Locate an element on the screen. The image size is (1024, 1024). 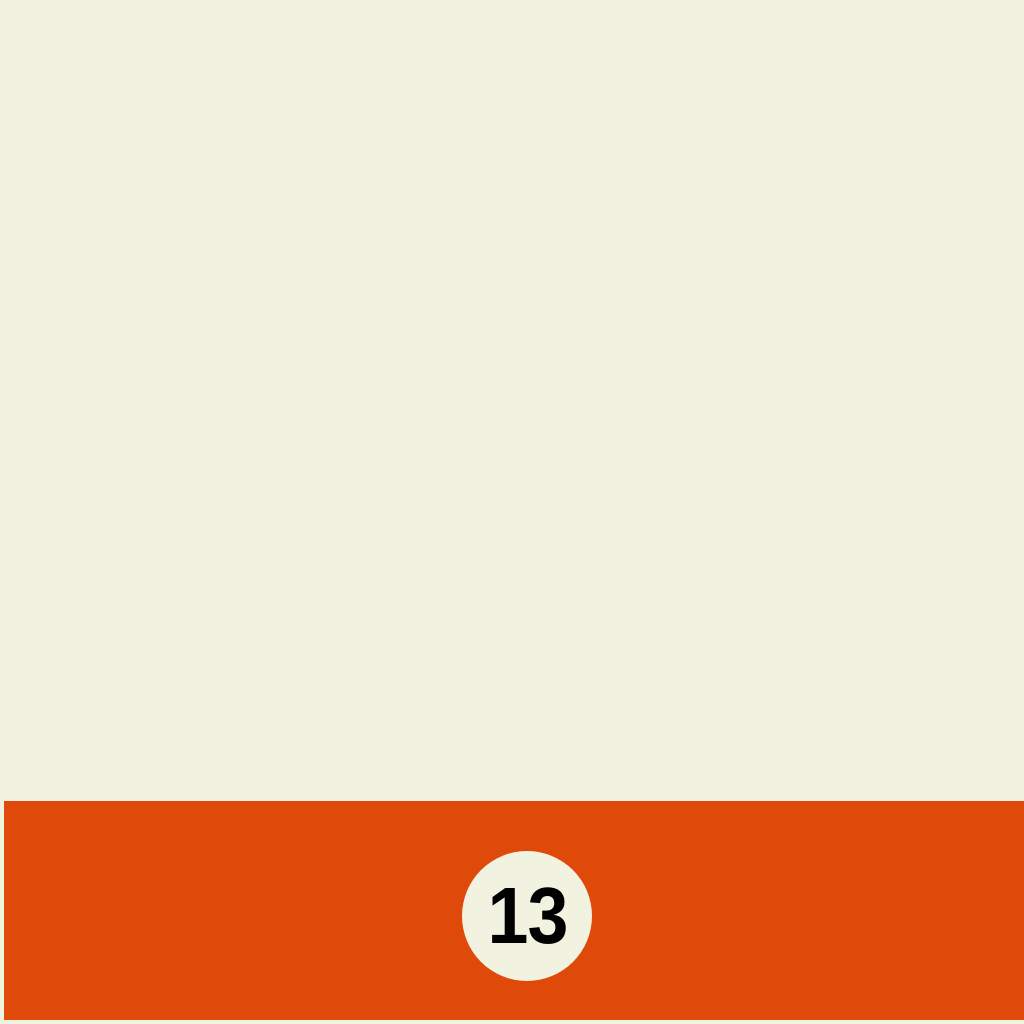
number-circle: 13 is located at coordinates (527, 916).